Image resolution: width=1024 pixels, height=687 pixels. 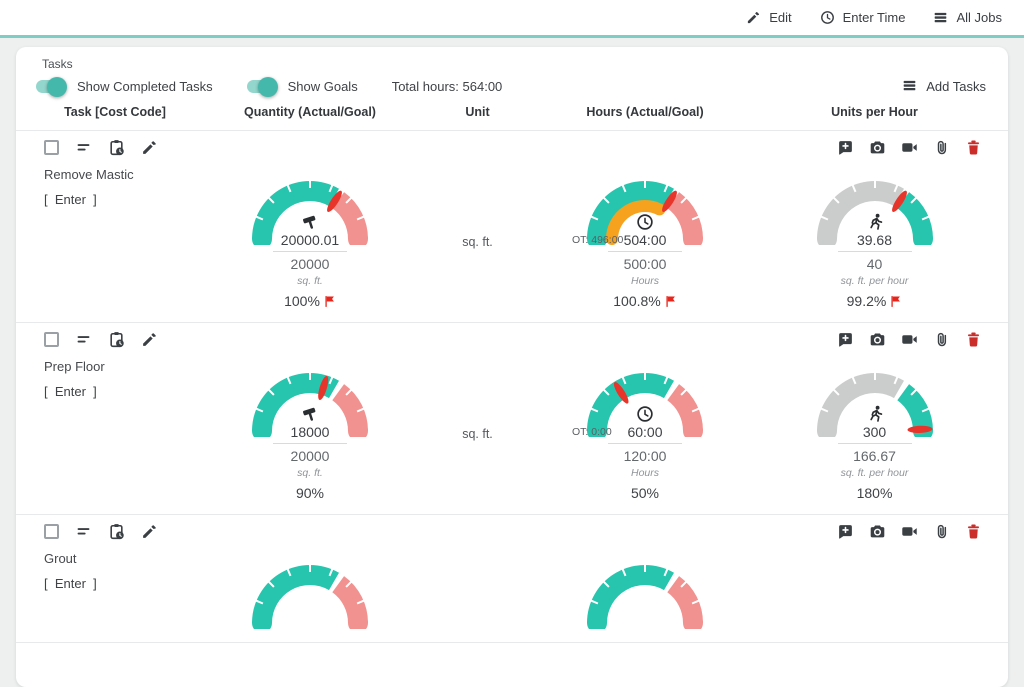 I want to click on show-completed-toggle, so click(x=51, y=86).